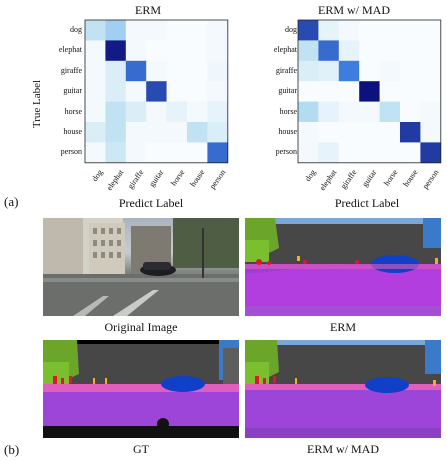 Image resolution: width=447 pixels, height=461 pixels. What do you see at coordinates (342, 327) in the screenshot?
I see `caption-erm: ERM` at bounding box center [342, 327].